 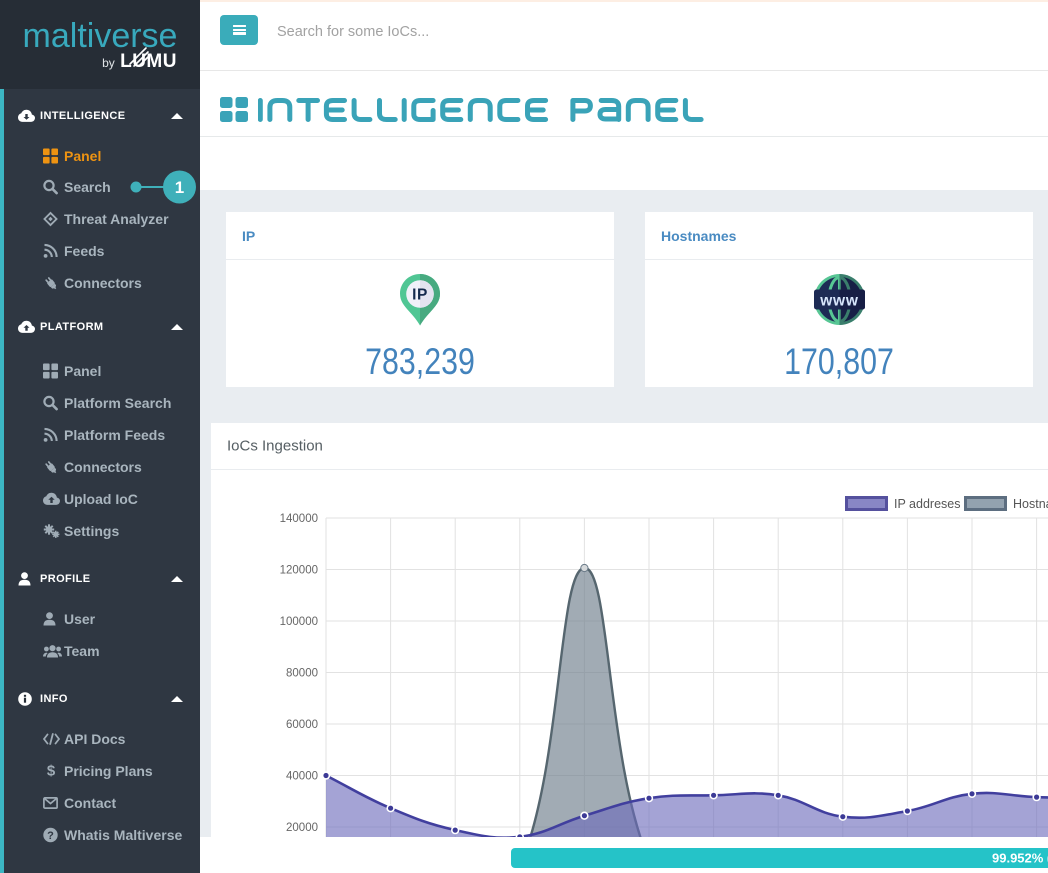 I want to click on svg-text: 60000, so click(x=302, y=725).